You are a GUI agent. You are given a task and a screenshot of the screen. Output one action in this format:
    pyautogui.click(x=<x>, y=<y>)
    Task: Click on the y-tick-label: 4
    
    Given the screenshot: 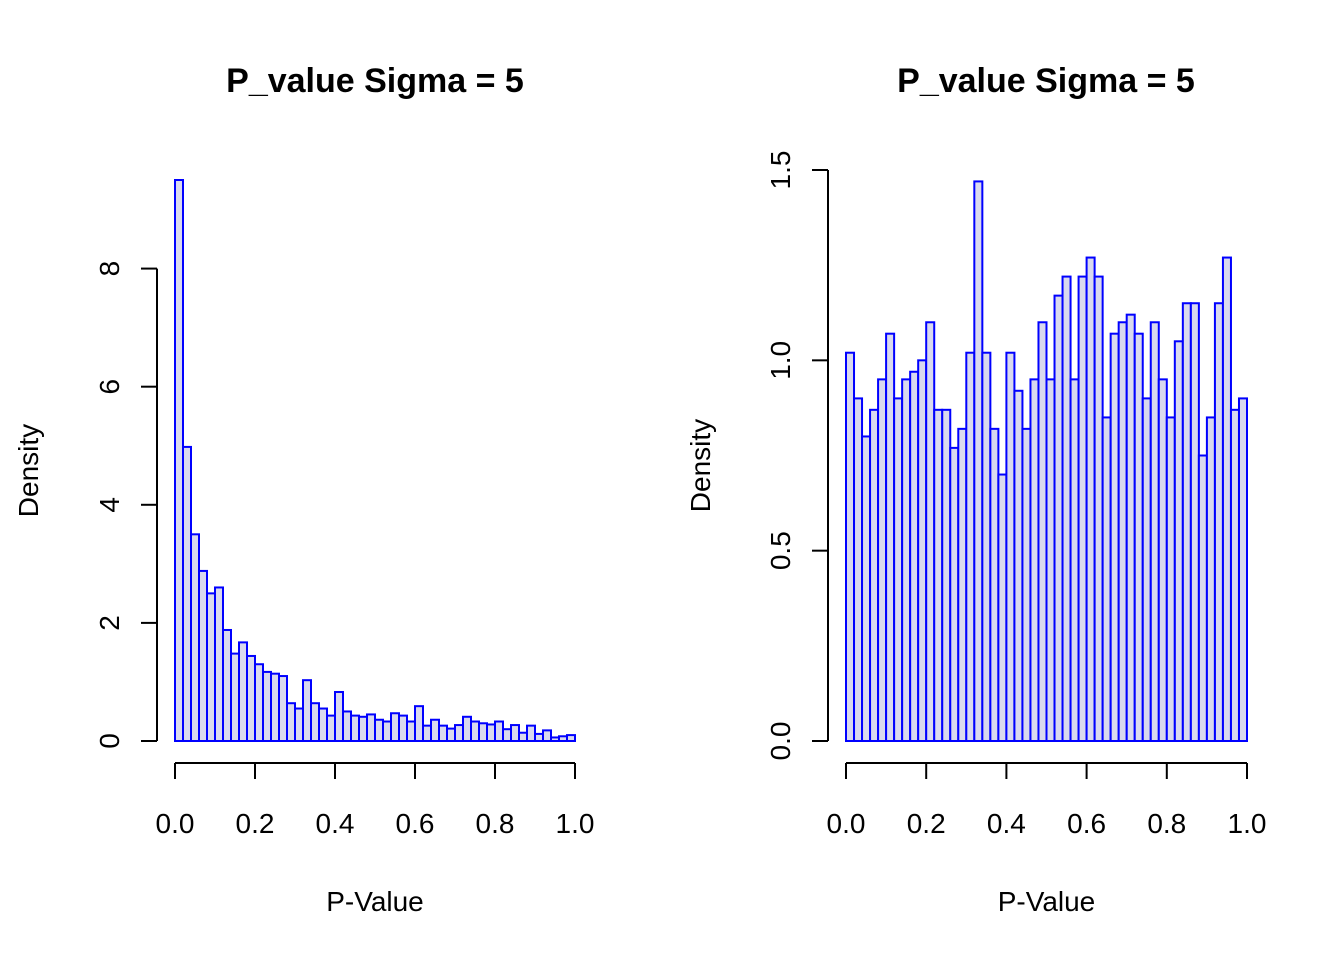 What is the action you would take?
    pyautogui.click(x=109, y=505)
    